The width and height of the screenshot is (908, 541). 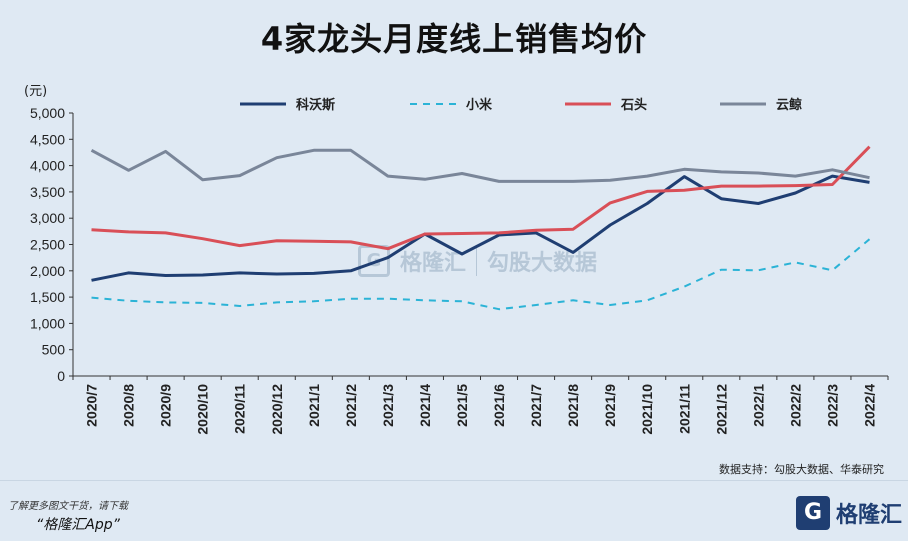 I want to click on x-tick-label: 2022/2, so click(x=795, y=405).